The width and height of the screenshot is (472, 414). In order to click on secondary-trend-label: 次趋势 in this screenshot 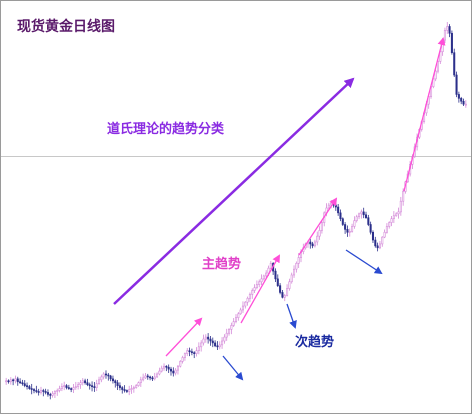, I will do `click(314, 342)`.